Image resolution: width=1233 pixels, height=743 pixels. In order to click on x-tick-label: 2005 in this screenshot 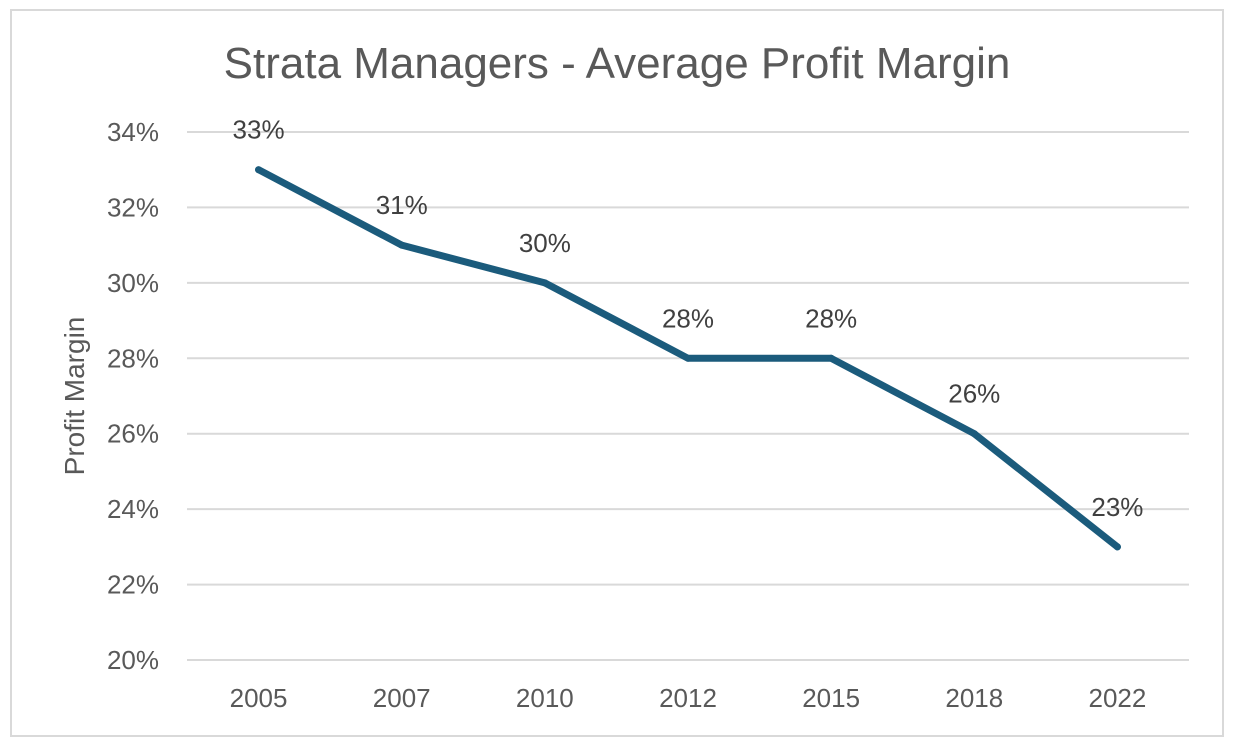, I will do `click(259, 698)`.